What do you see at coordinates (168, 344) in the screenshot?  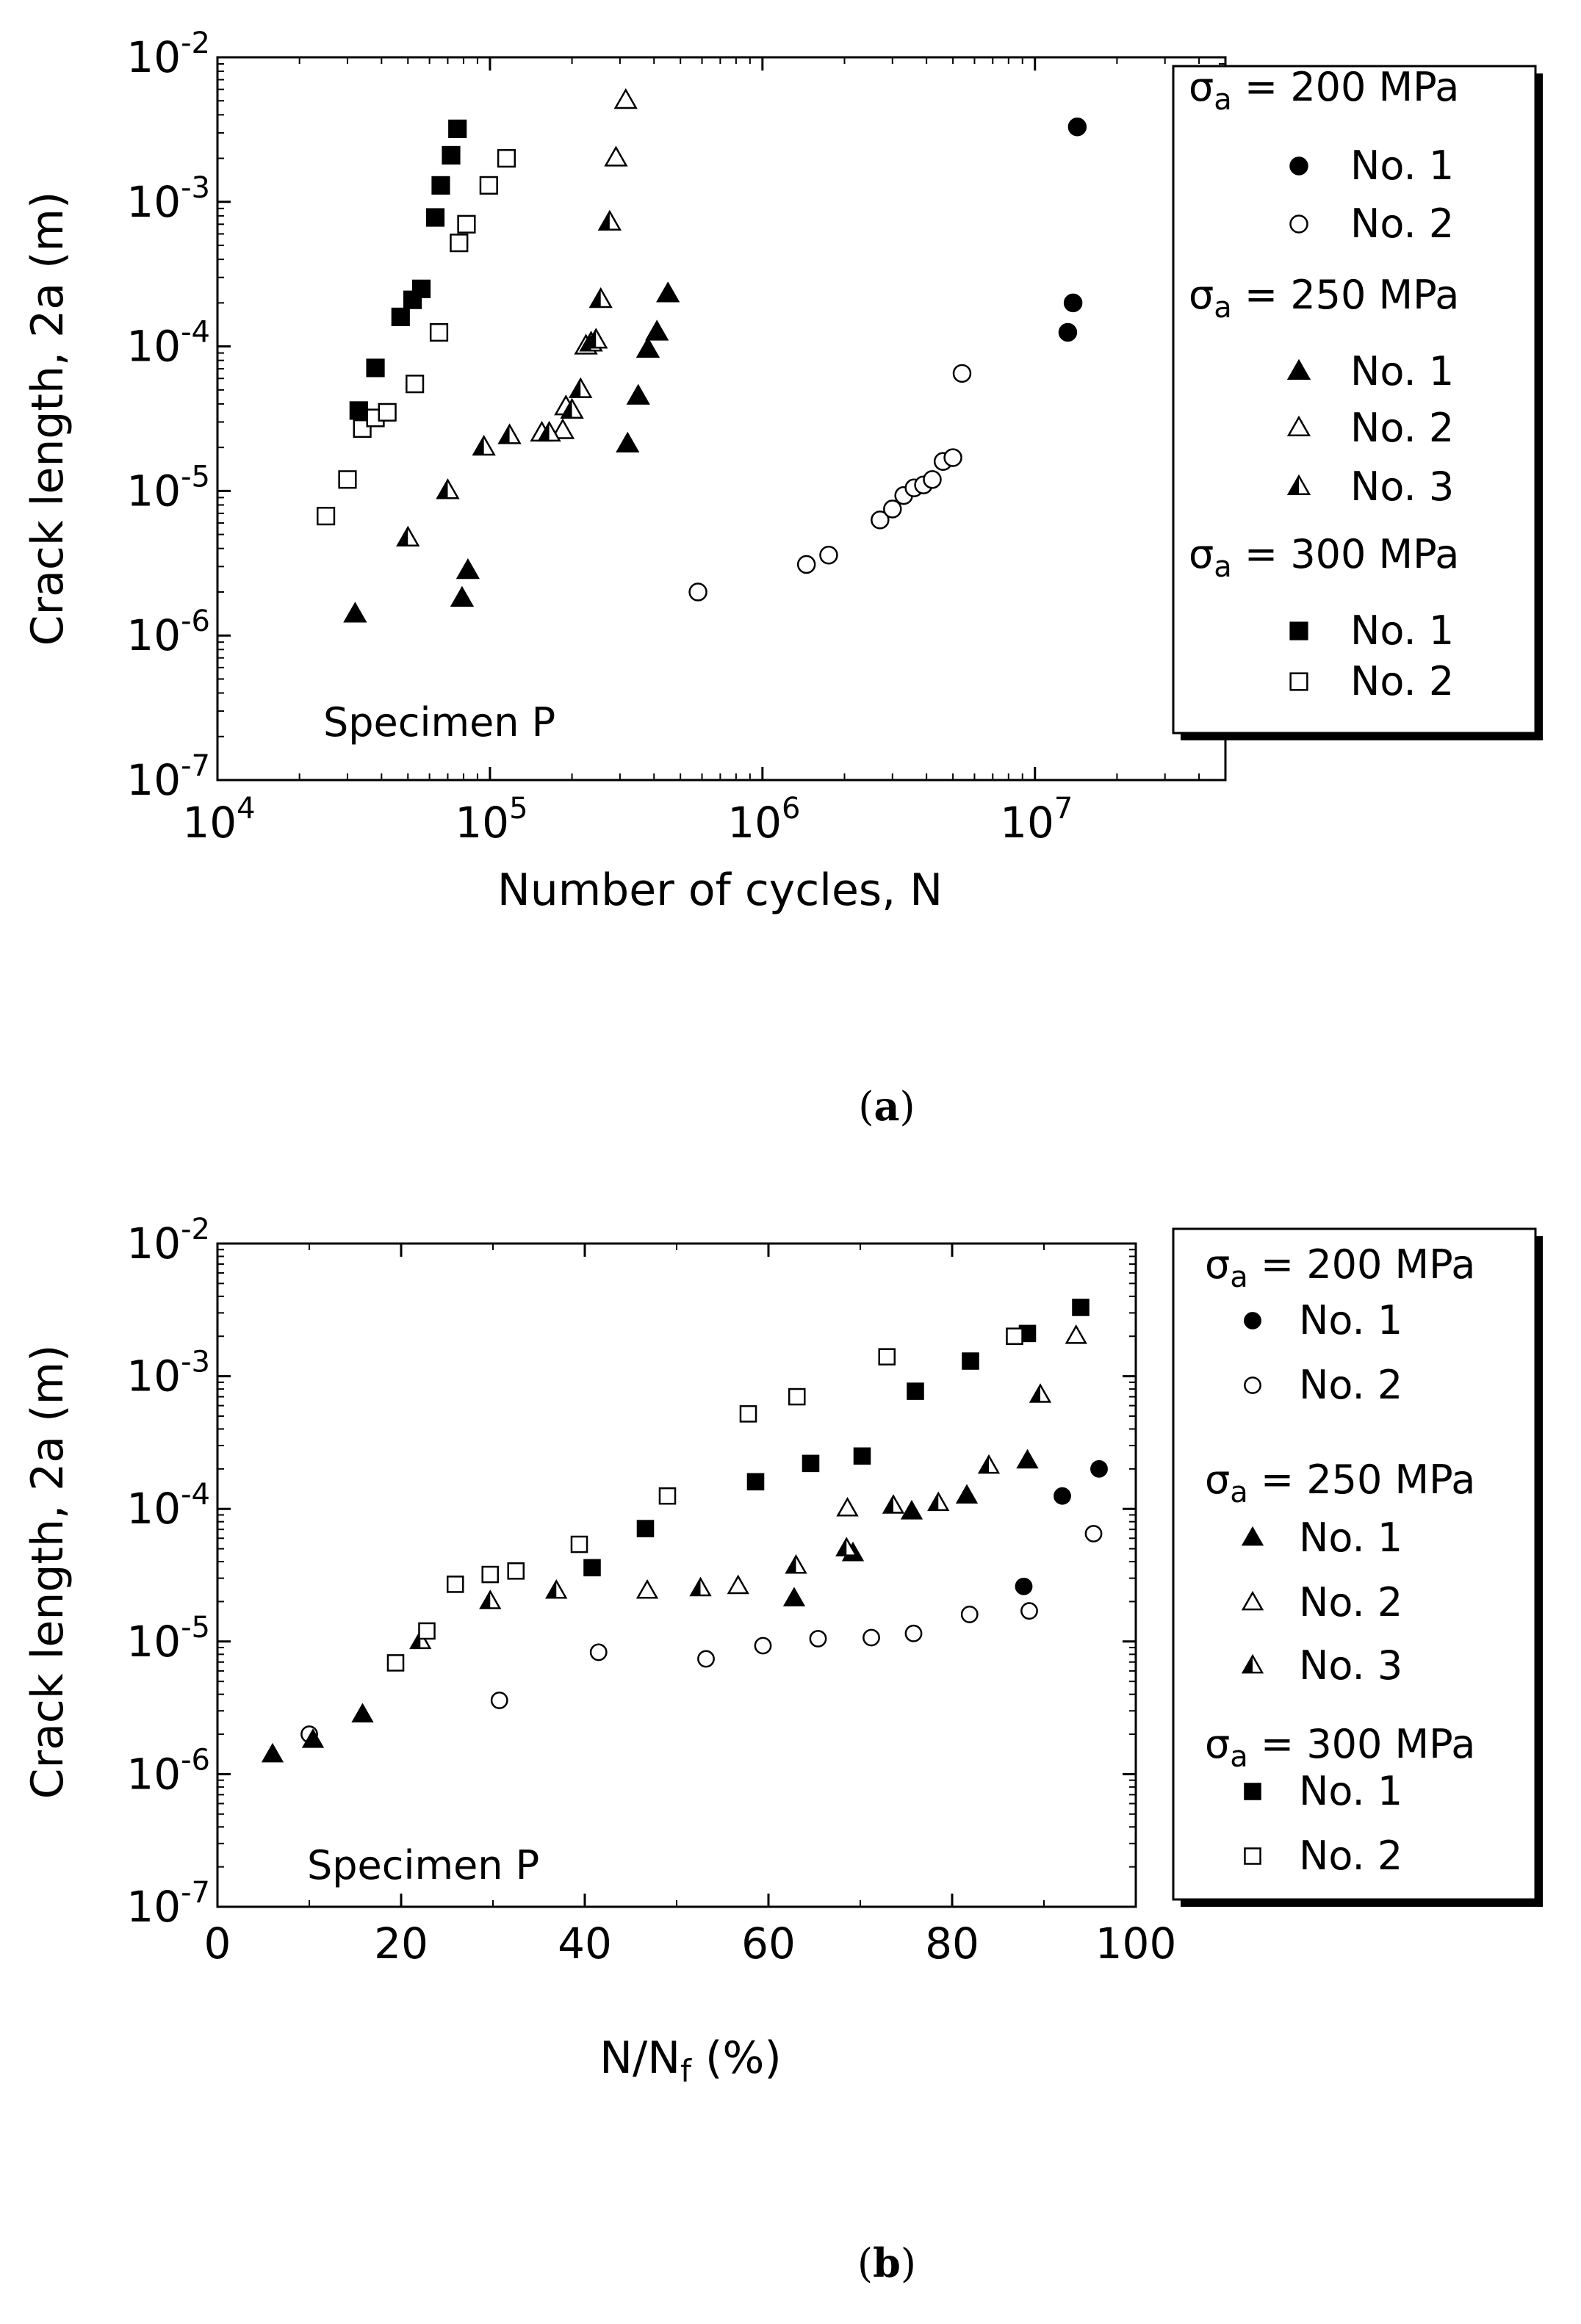 I see `y-tick-label: 10⁻⁴` at bounding box center [168, 344].